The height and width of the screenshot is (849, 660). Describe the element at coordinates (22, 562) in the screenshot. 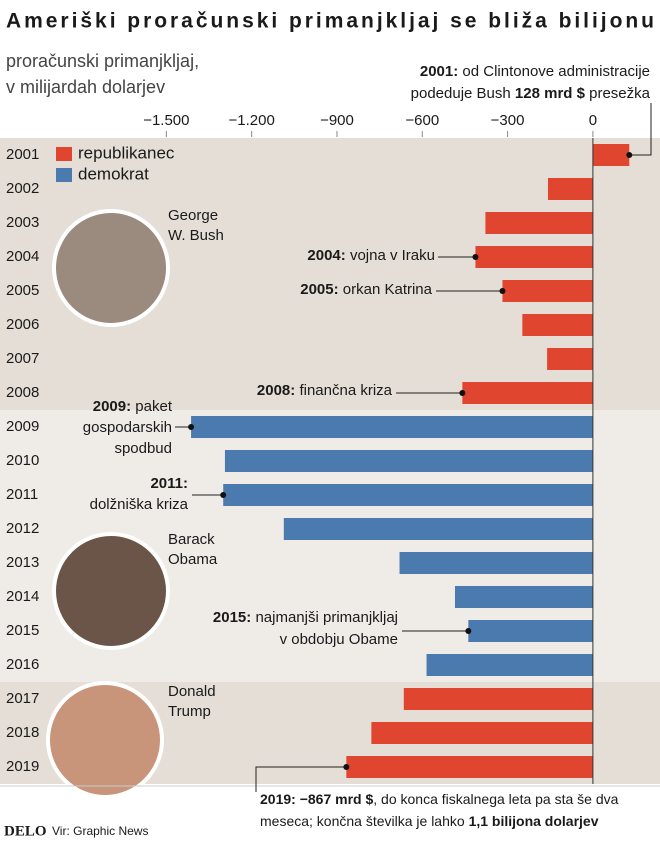

I see `y-tick-label: 2013` at that location.